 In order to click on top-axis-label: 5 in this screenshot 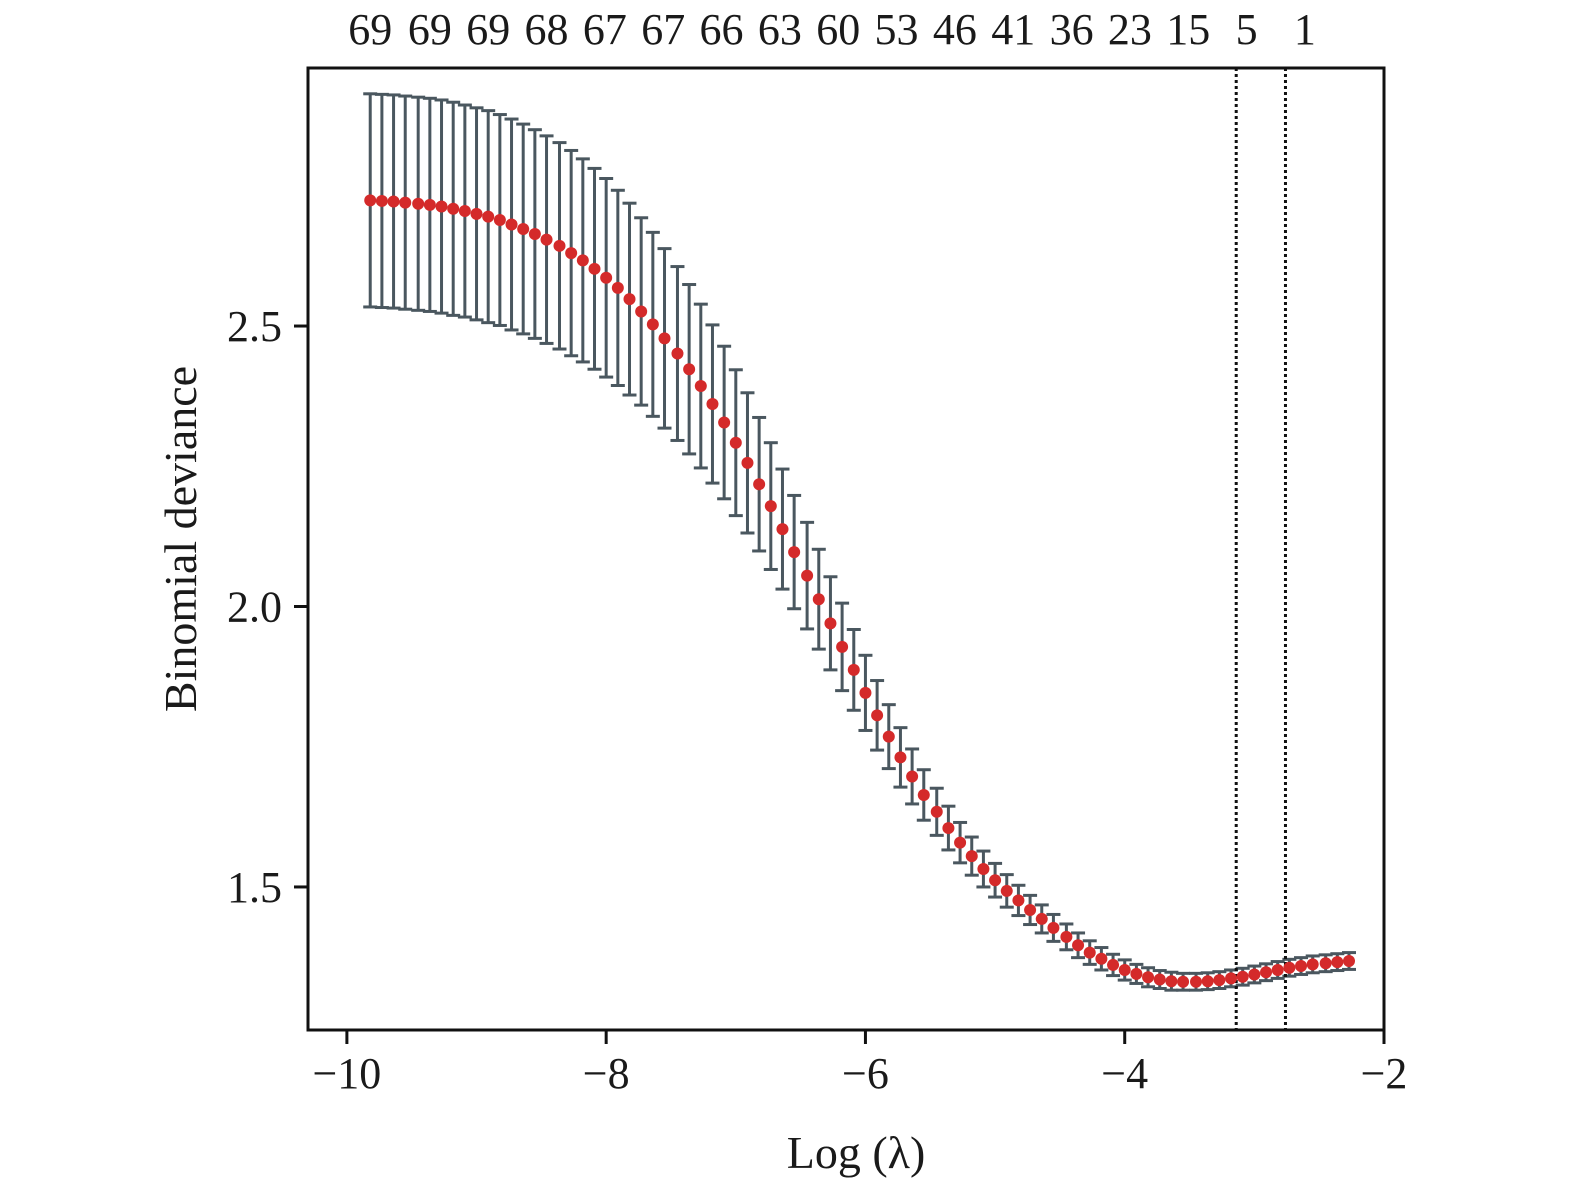, I will do `click(1247, 29)`.